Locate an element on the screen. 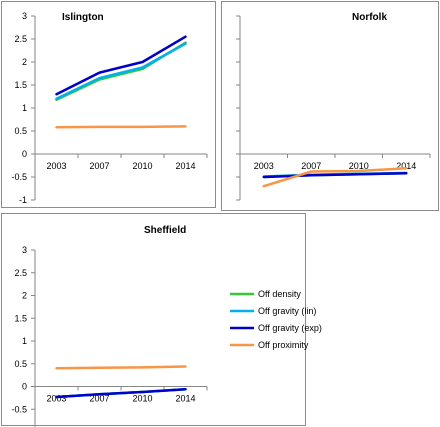 Image resolution: width=440 pixels, height=427 pixels. chart-title: Islington is located at coordinates (83, 17).